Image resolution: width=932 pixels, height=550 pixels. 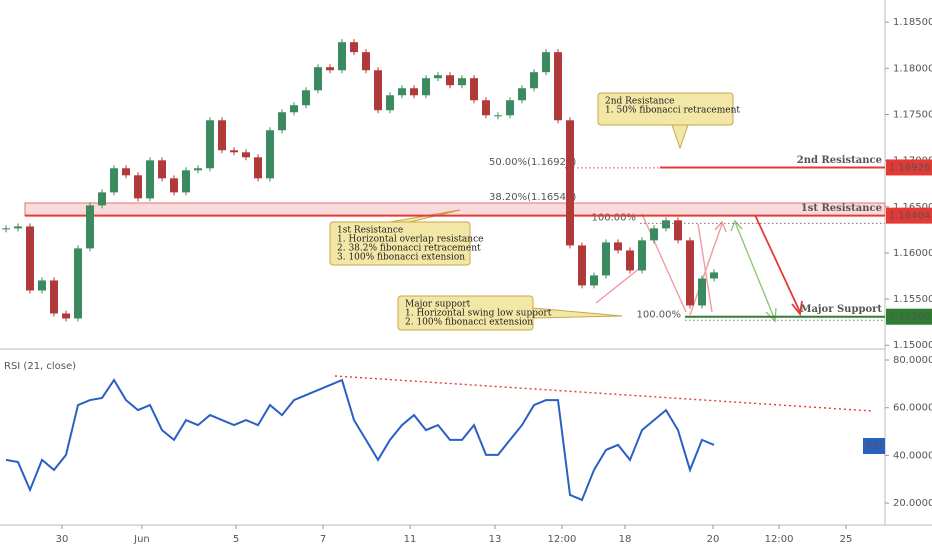 I want to click on x-tick-label: 12:00, so click(x=562, y=539).